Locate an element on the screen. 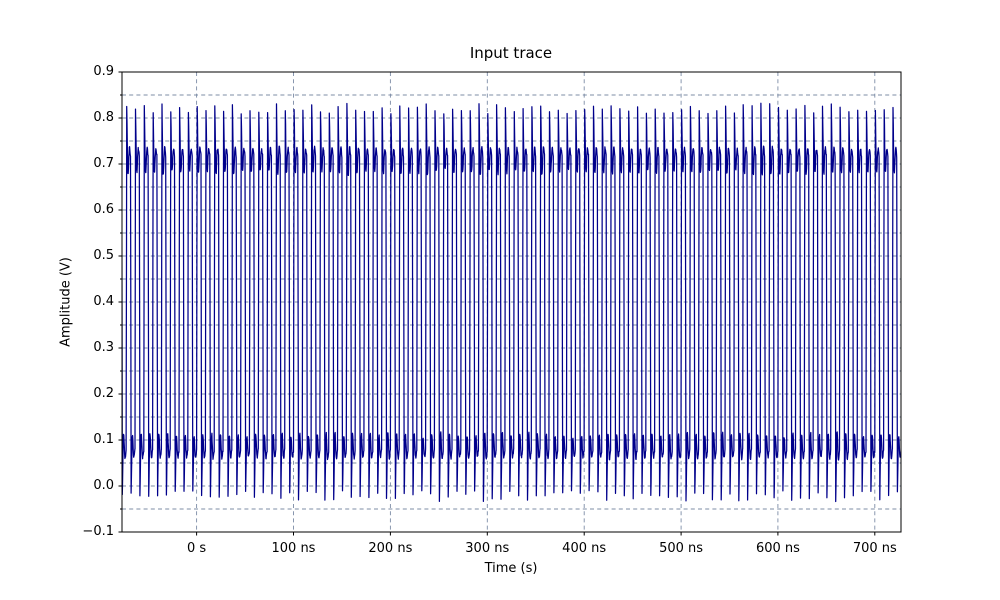  y-tick-label: 0.7 is located at coordinates (103, 163).